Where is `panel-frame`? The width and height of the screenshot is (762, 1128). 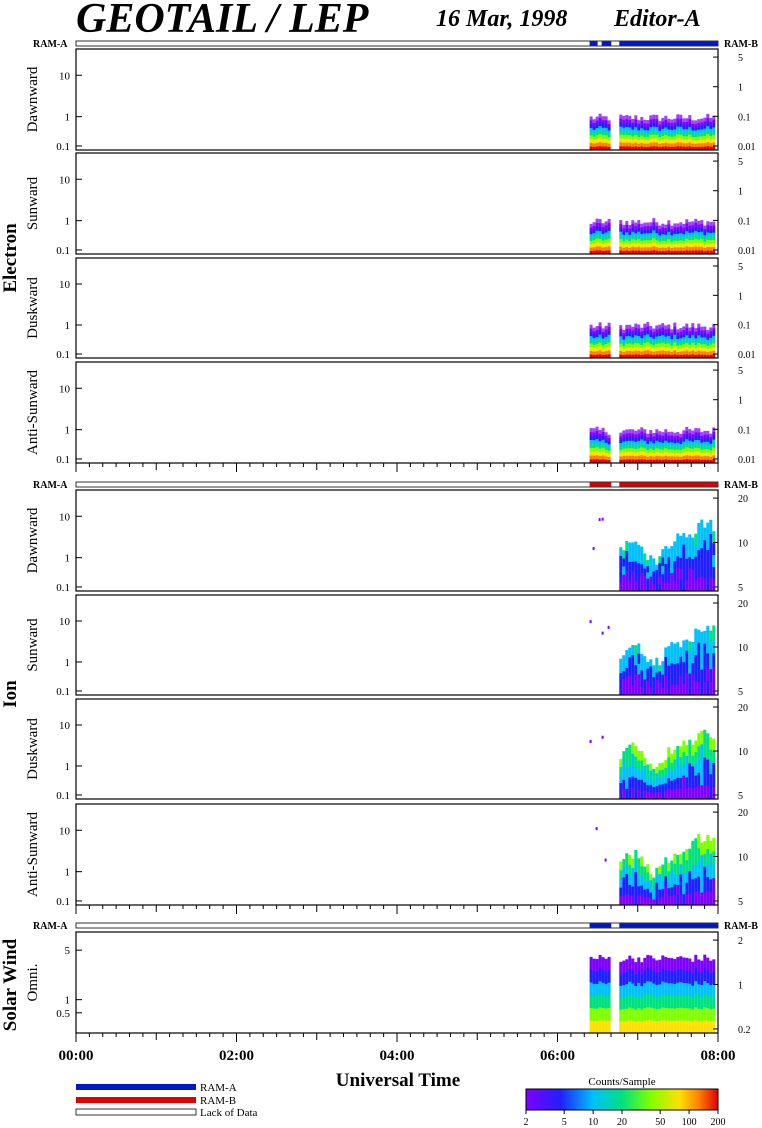
panel-frame is located at coordinates (397, 99).